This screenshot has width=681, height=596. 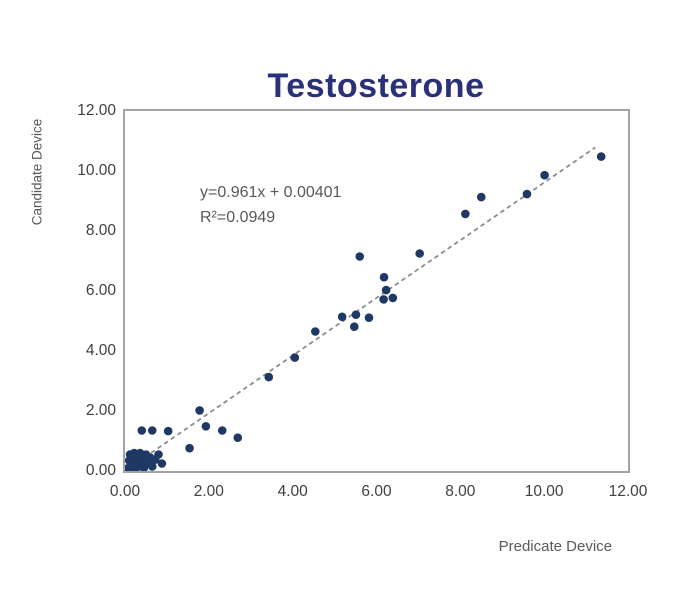 I want to click on y-tick-label: 8.00, so click(x=100, y=230).